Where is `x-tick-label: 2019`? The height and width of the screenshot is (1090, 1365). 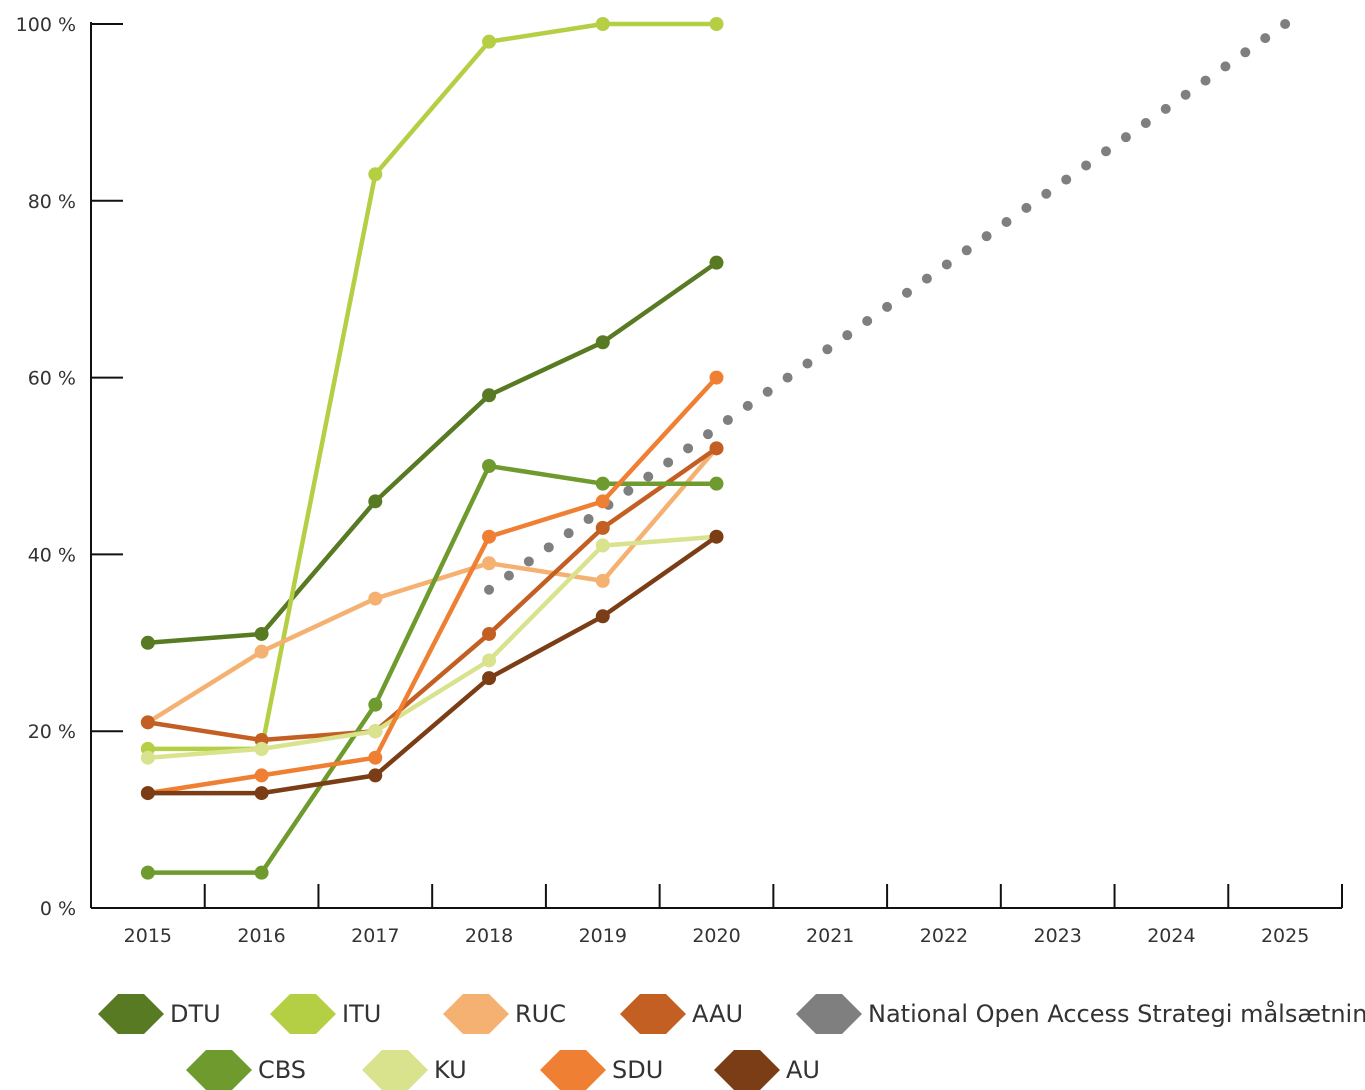 x-tick-label: 2019 is located at coordinates (603, 936).